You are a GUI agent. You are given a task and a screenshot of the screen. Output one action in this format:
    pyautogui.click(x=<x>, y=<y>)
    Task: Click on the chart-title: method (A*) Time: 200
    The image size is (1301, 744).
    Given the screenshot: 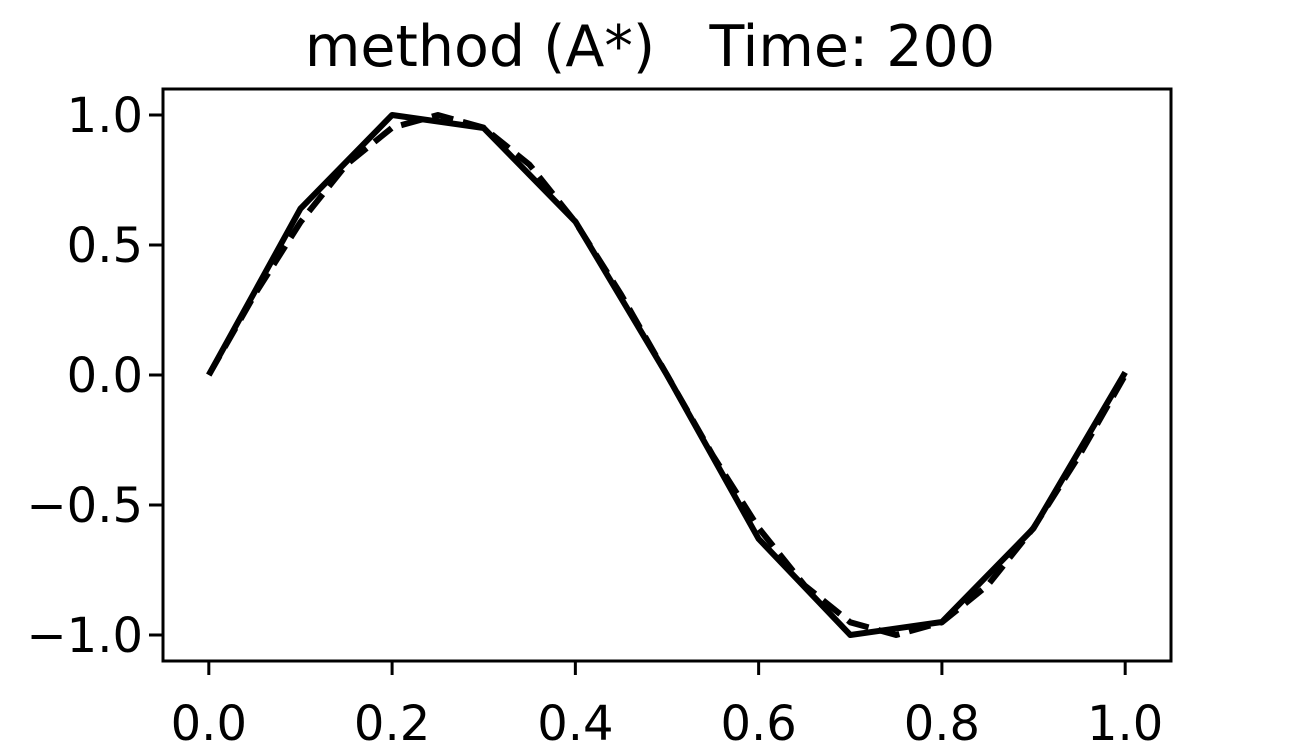 What is the action you would take?
    pyautogui.click(x=650, y=47)
    